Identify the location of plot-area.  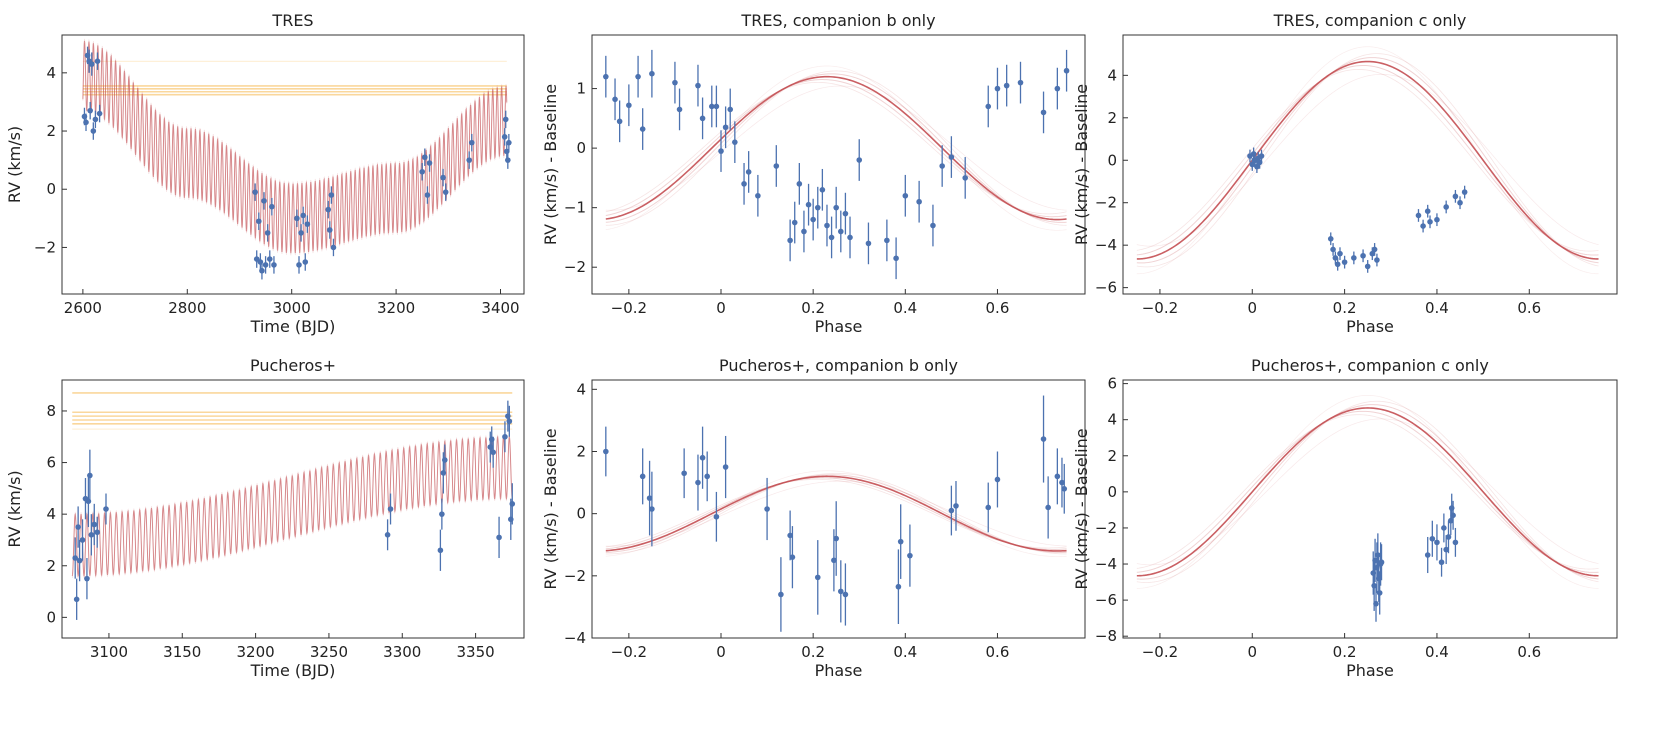
(835, 513).